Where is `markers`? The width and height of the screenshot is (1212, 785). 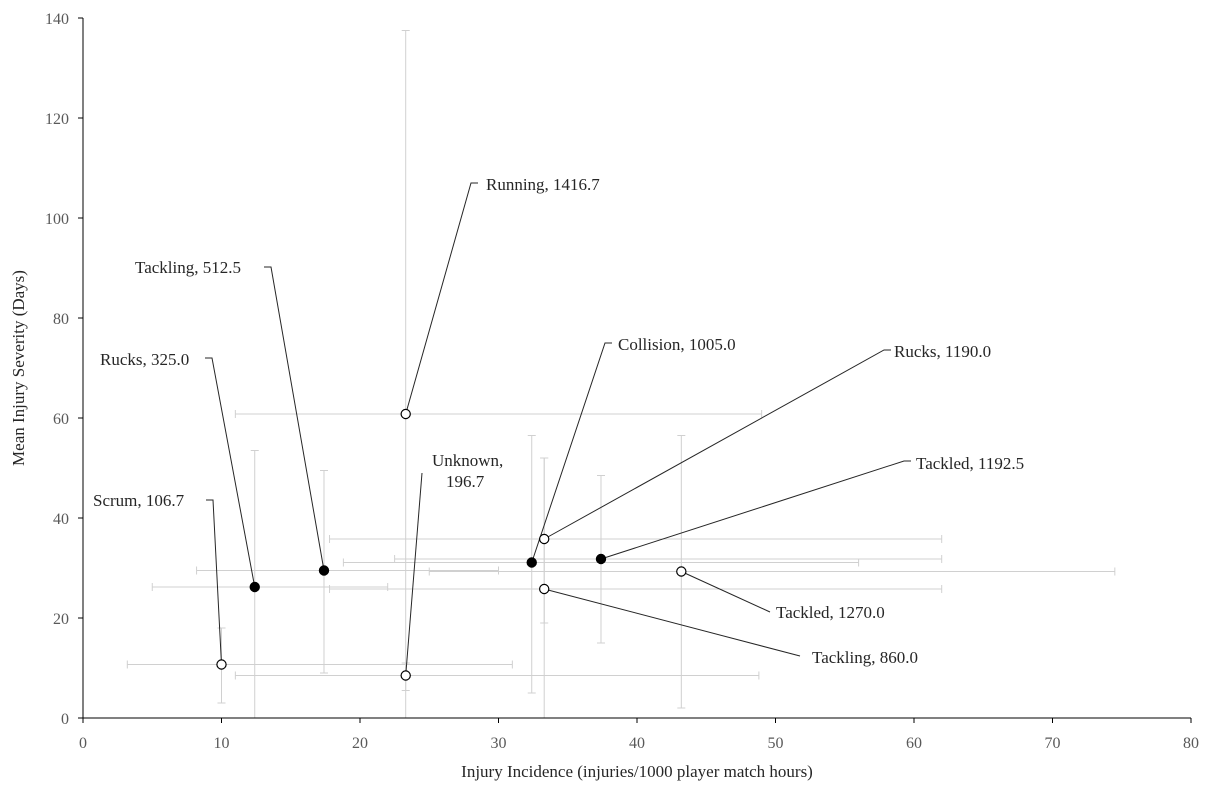
markers is located at coordinates (451, 544).